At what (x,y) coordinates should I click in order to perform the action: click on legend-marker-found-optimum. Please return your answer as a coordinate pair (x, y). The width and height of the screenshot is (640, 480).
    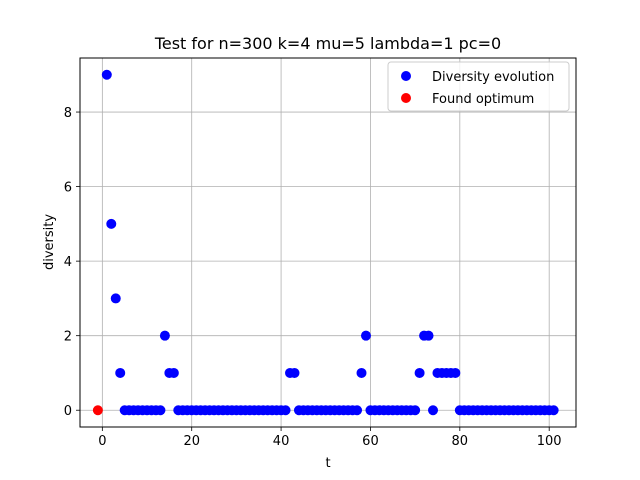
    Looking at the image, I should click on (406, 98).